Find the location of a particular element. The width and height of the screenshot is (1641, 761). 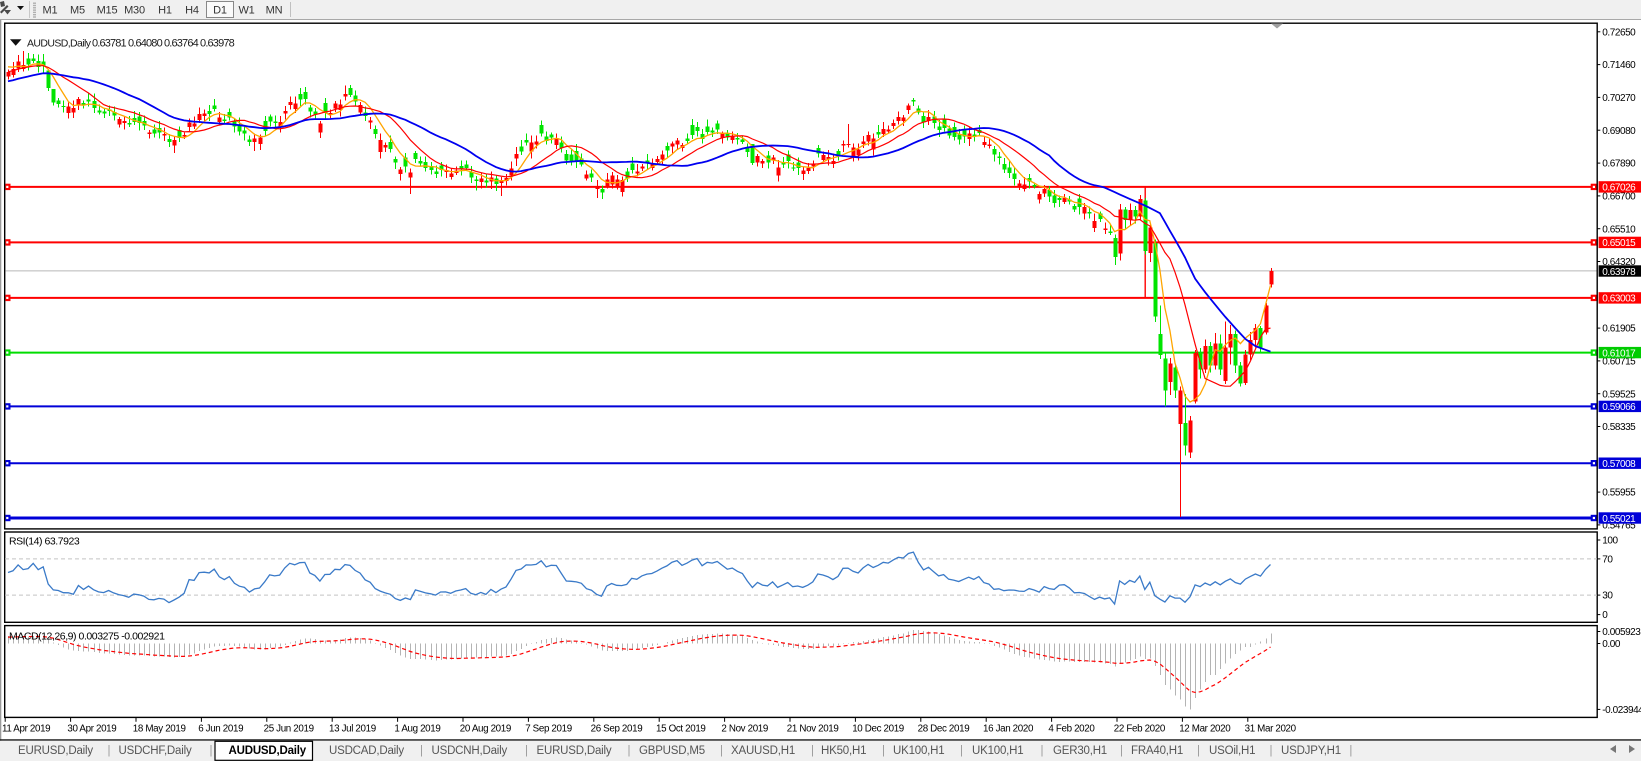

svg-text: USDCHF,Daily is located at coordinates (155, 751).